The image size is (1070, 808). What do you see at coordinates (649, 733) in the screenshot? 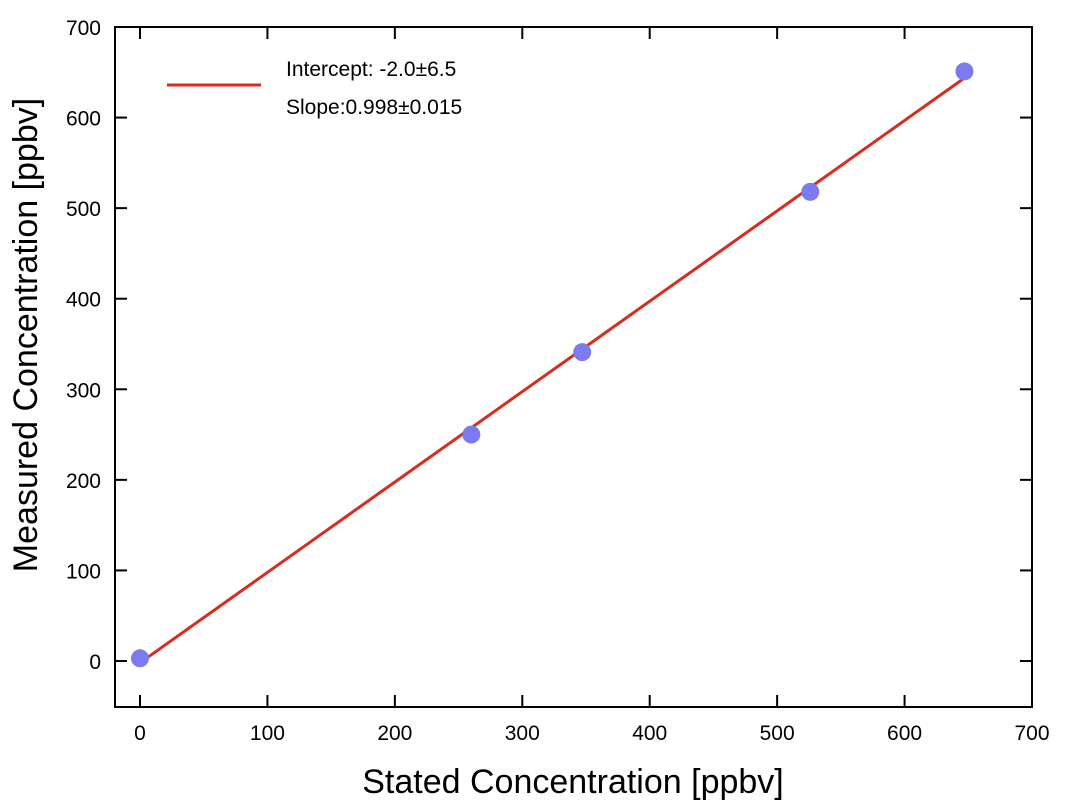
I see `x-tick-label: 400` at bounding box center [649, 733].